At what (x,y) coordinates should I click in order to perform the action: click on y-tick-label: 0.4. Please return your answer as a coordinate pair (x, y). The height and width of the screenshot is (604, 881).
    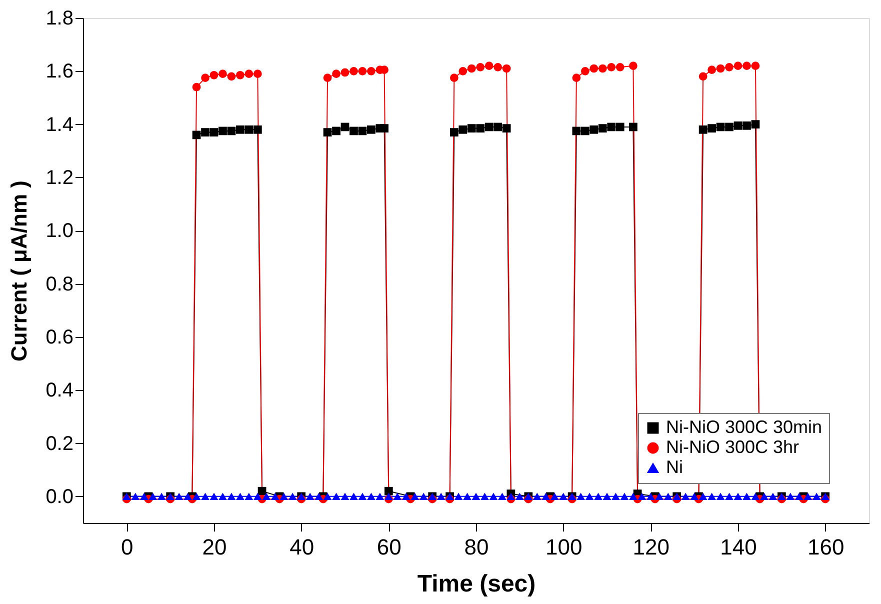
    Looking at the image, I should click on (60, 391).